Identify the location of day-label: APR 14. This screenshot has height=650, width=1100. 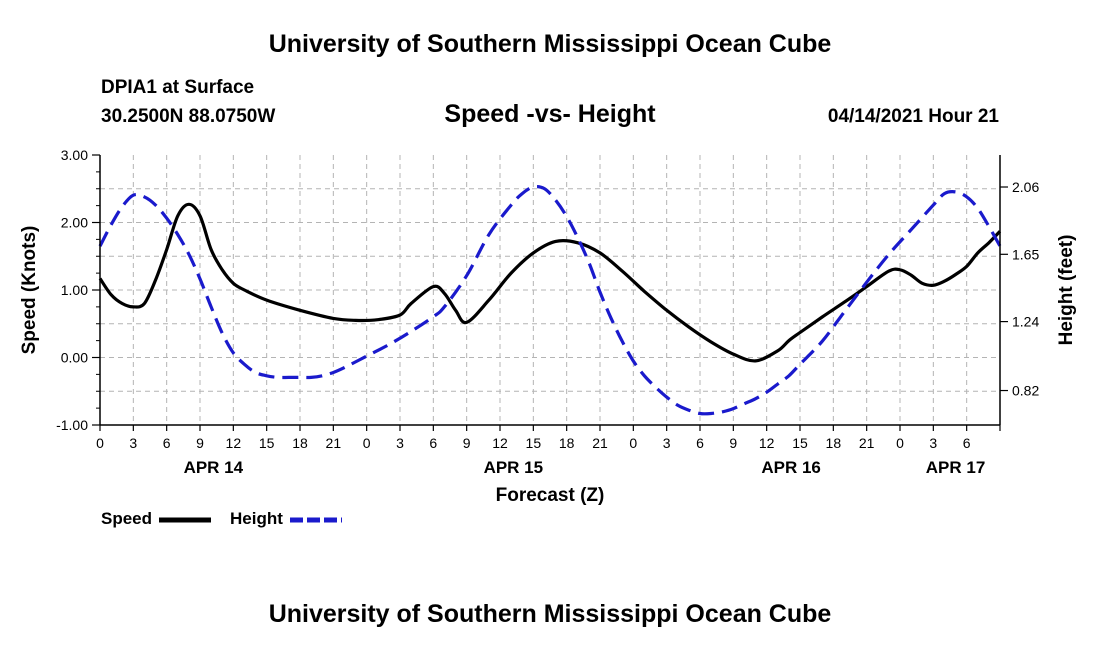
(214, 467).